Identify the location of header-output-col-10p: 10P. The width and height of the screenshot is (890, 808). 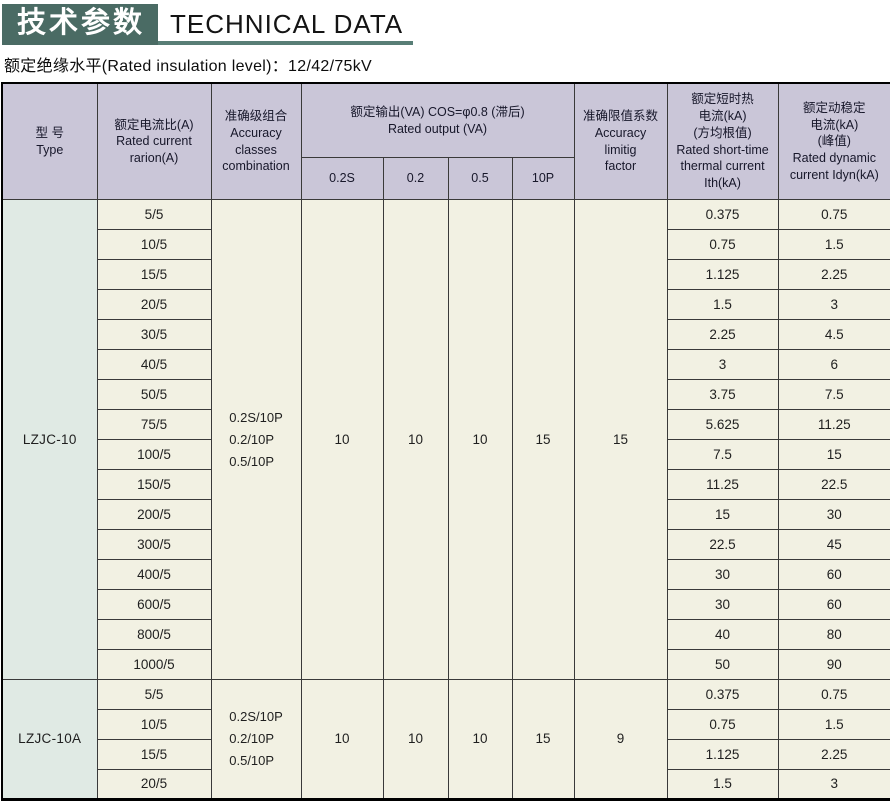
(543, 178).